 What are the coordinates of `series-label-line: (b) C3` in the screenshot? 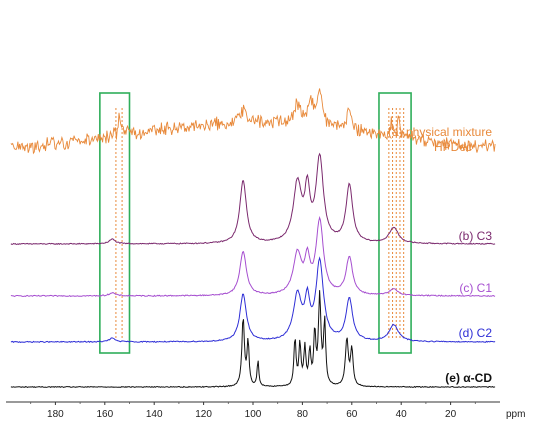 It's located at (476, 236).